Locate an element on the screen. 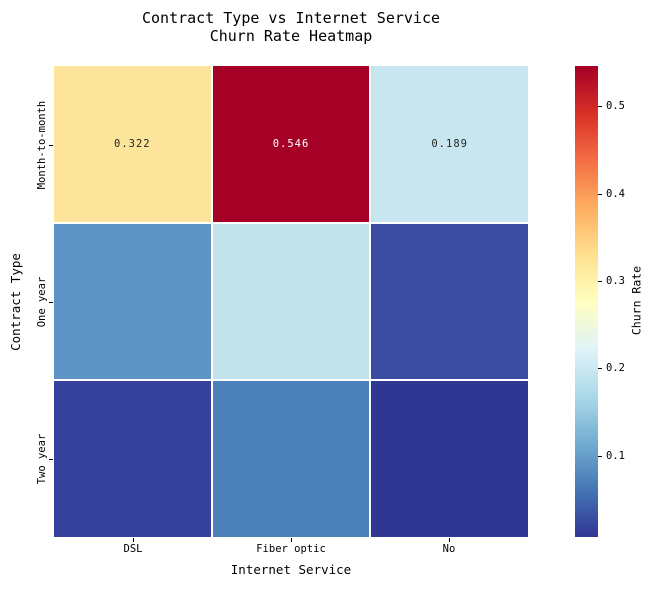 This screenshot has height=589, width=651. colorbar-tick-label: 0.4 is located at coordinates (615, 193).